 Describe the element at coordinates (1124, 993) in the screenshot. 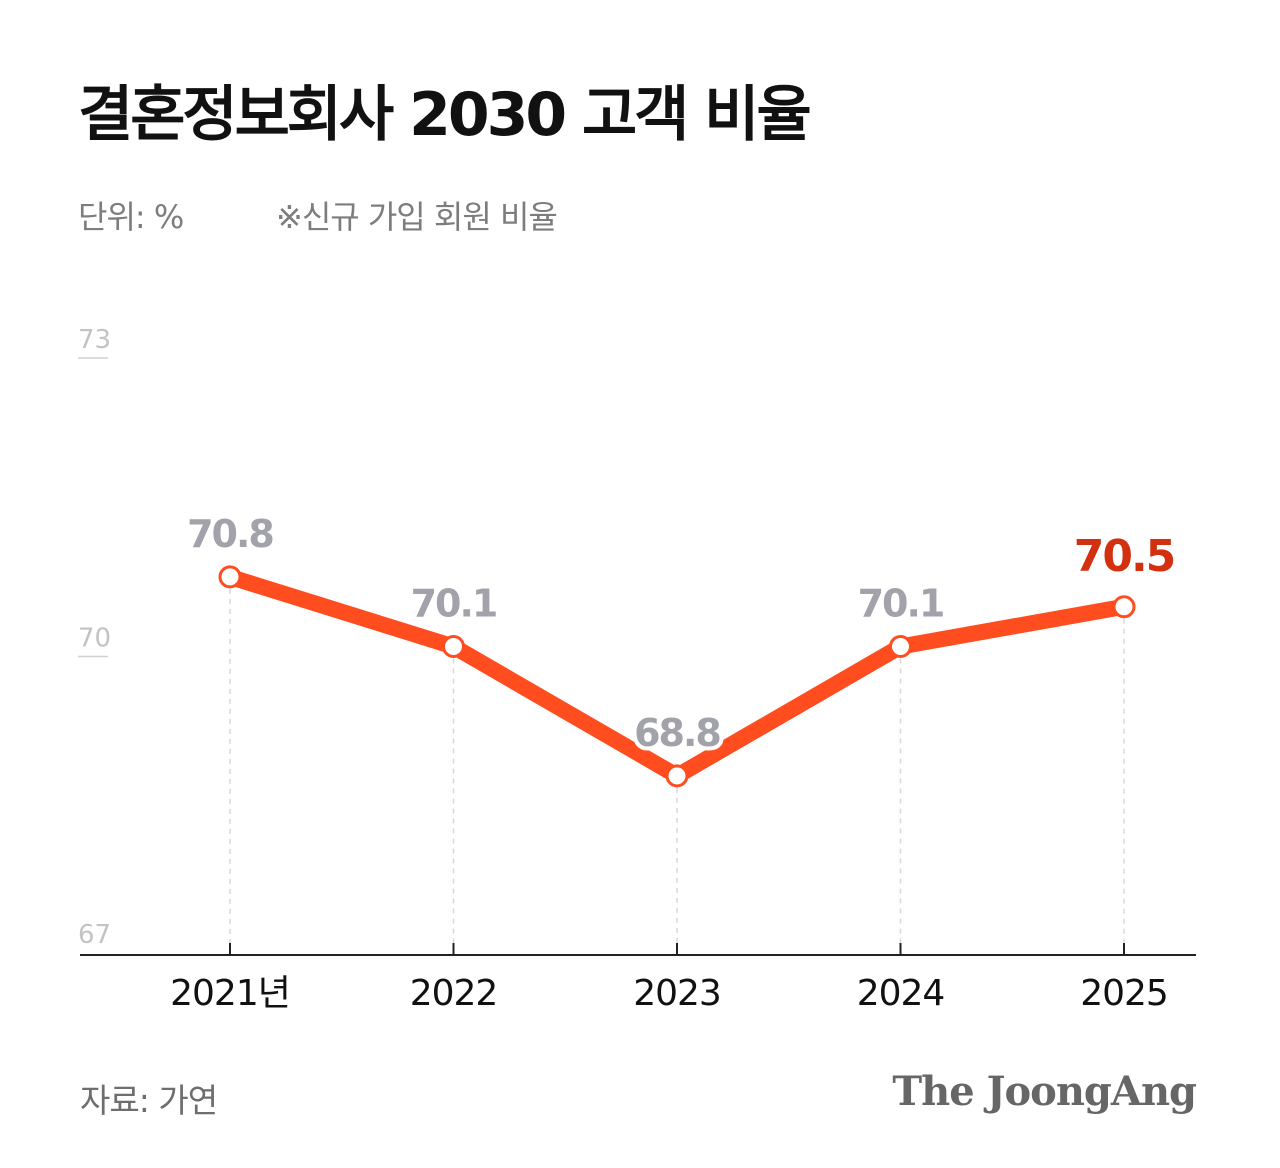

I see `x-tick-label: 2025` at that location.